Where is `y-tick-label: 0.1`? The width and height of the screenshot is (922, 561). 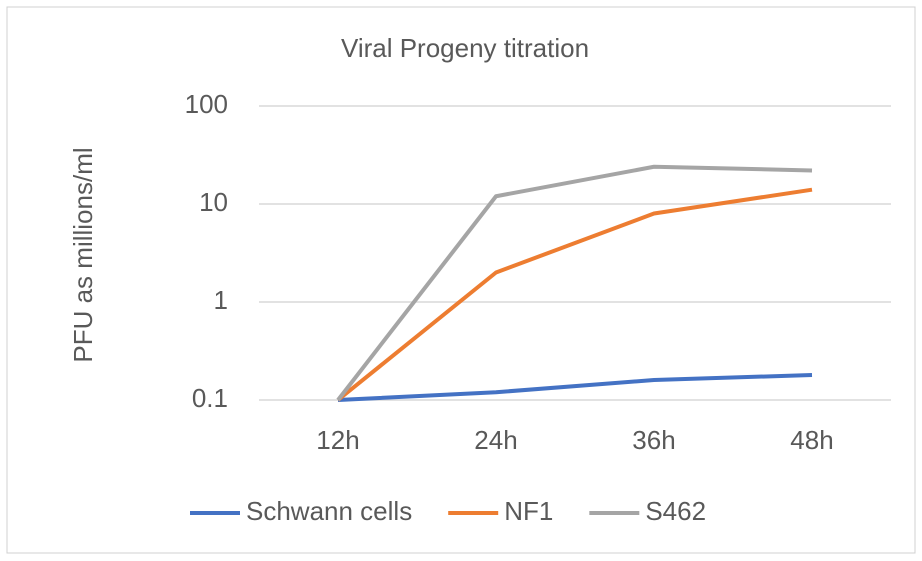
y-tick-label: 0.1 is located at coordinates (210, 398).